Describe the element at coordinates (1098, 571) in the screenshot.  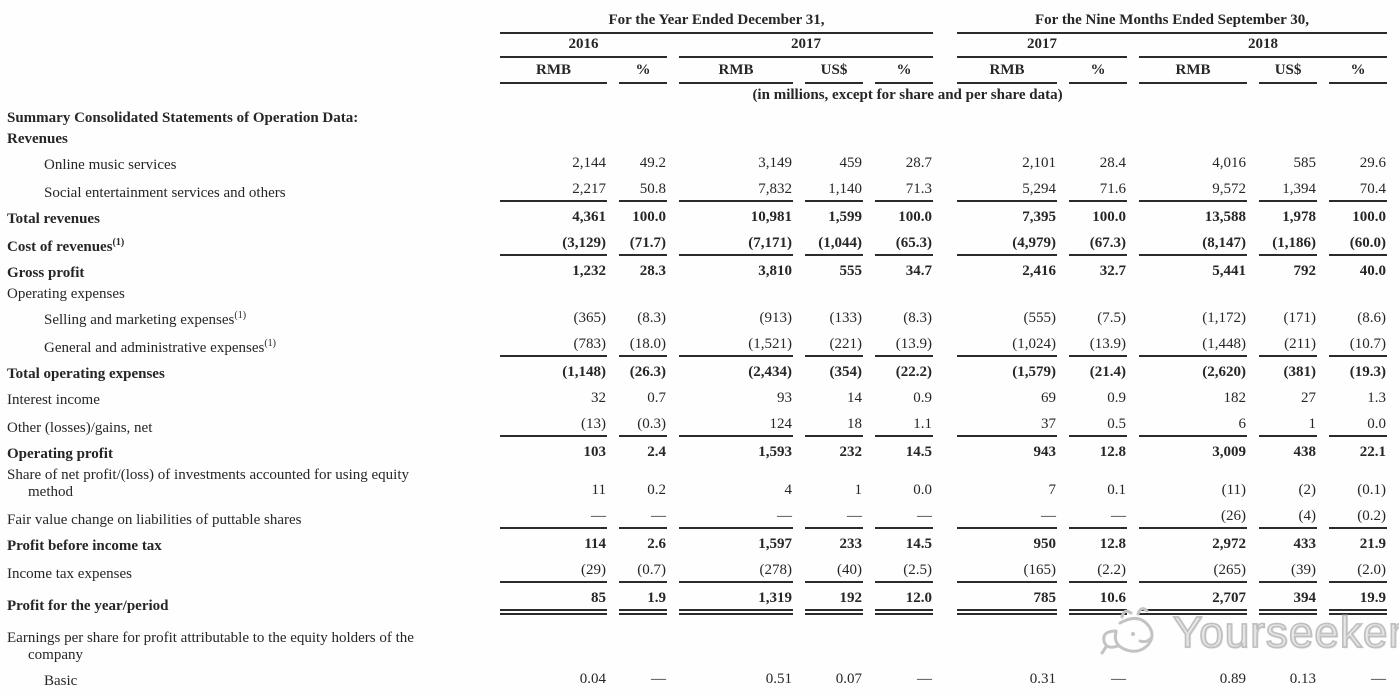
I see `cell-value: (2.2)` at that location.